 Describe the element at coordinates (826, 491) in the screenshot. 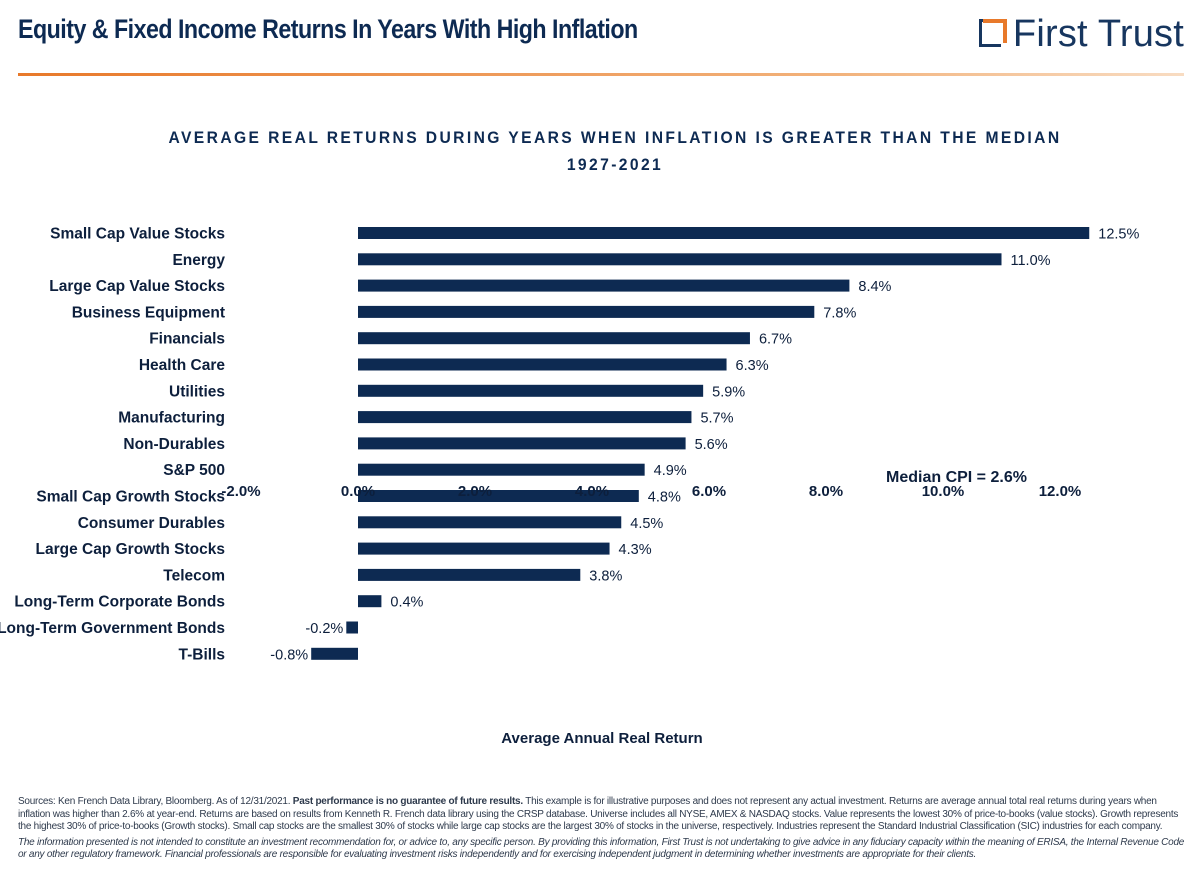

I see `x-tick-label: 8.0%` at that location.